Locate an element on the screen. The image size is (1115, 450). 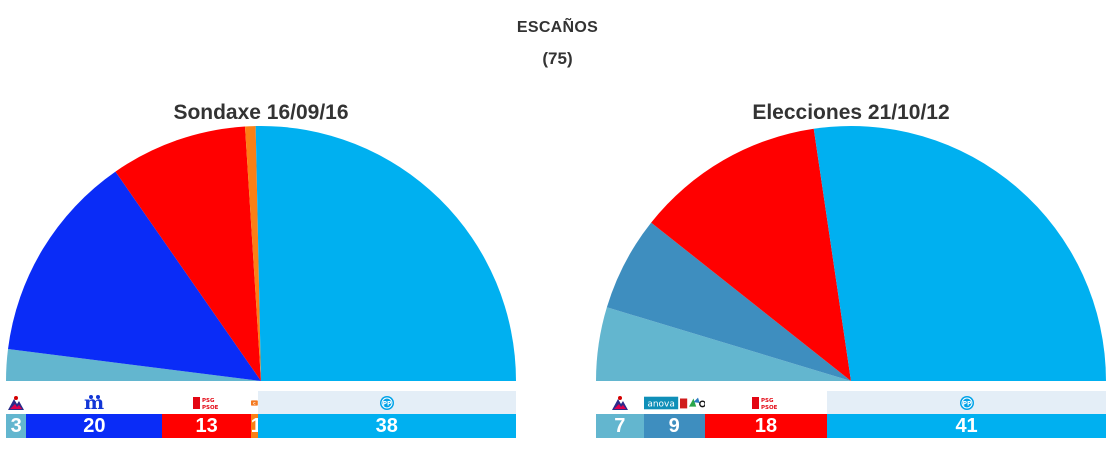
bng-logo is located at coordinates (620, 402).